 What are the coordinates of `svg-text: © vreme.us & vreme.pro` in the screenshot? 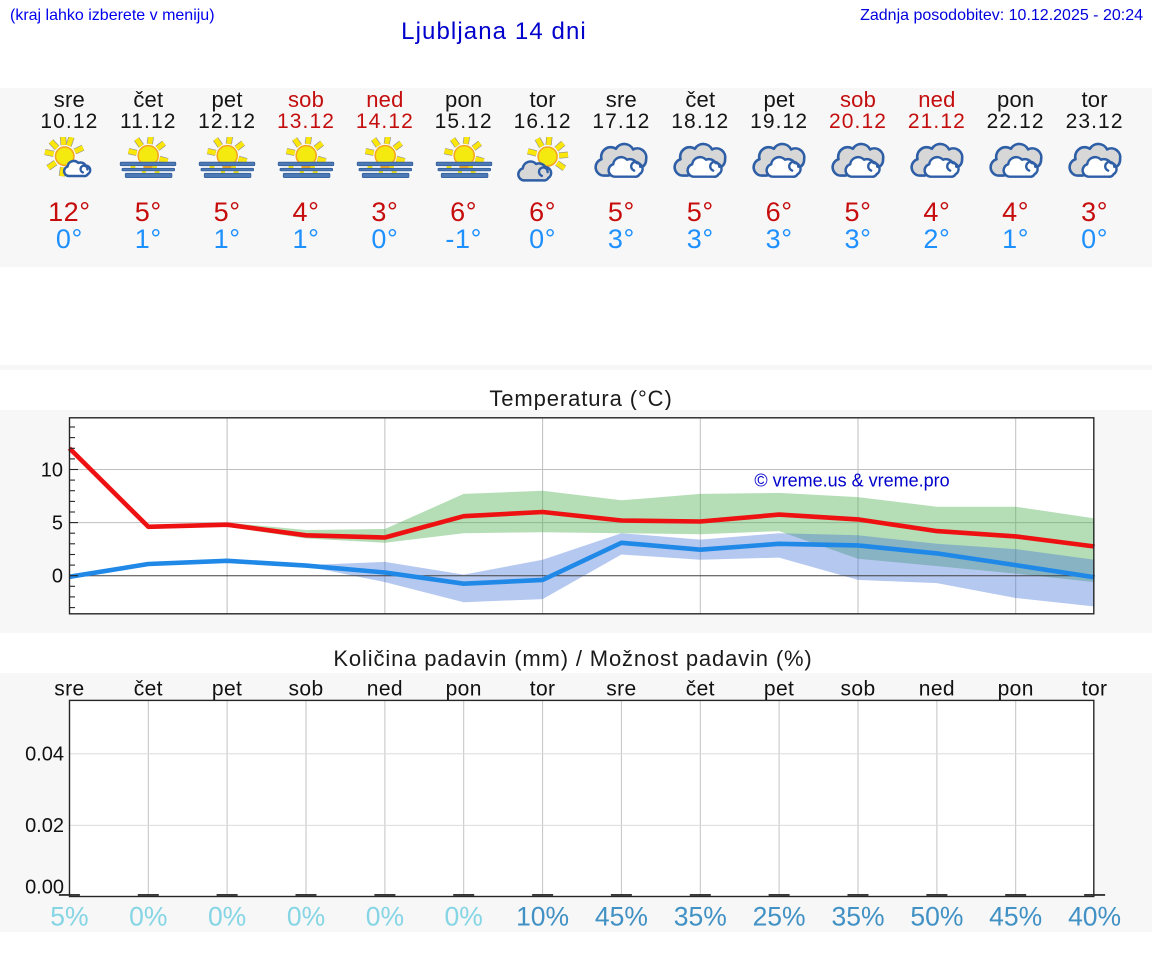 It's located at (851, 481).